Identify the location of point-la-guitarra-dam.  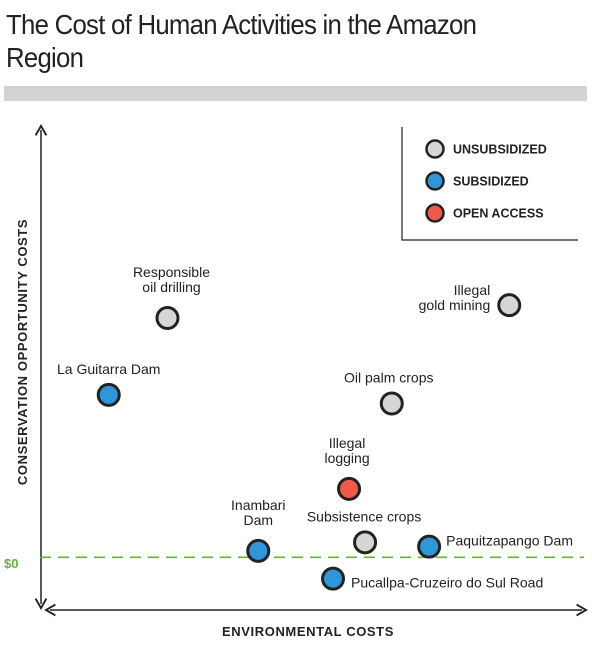
(108, 394).